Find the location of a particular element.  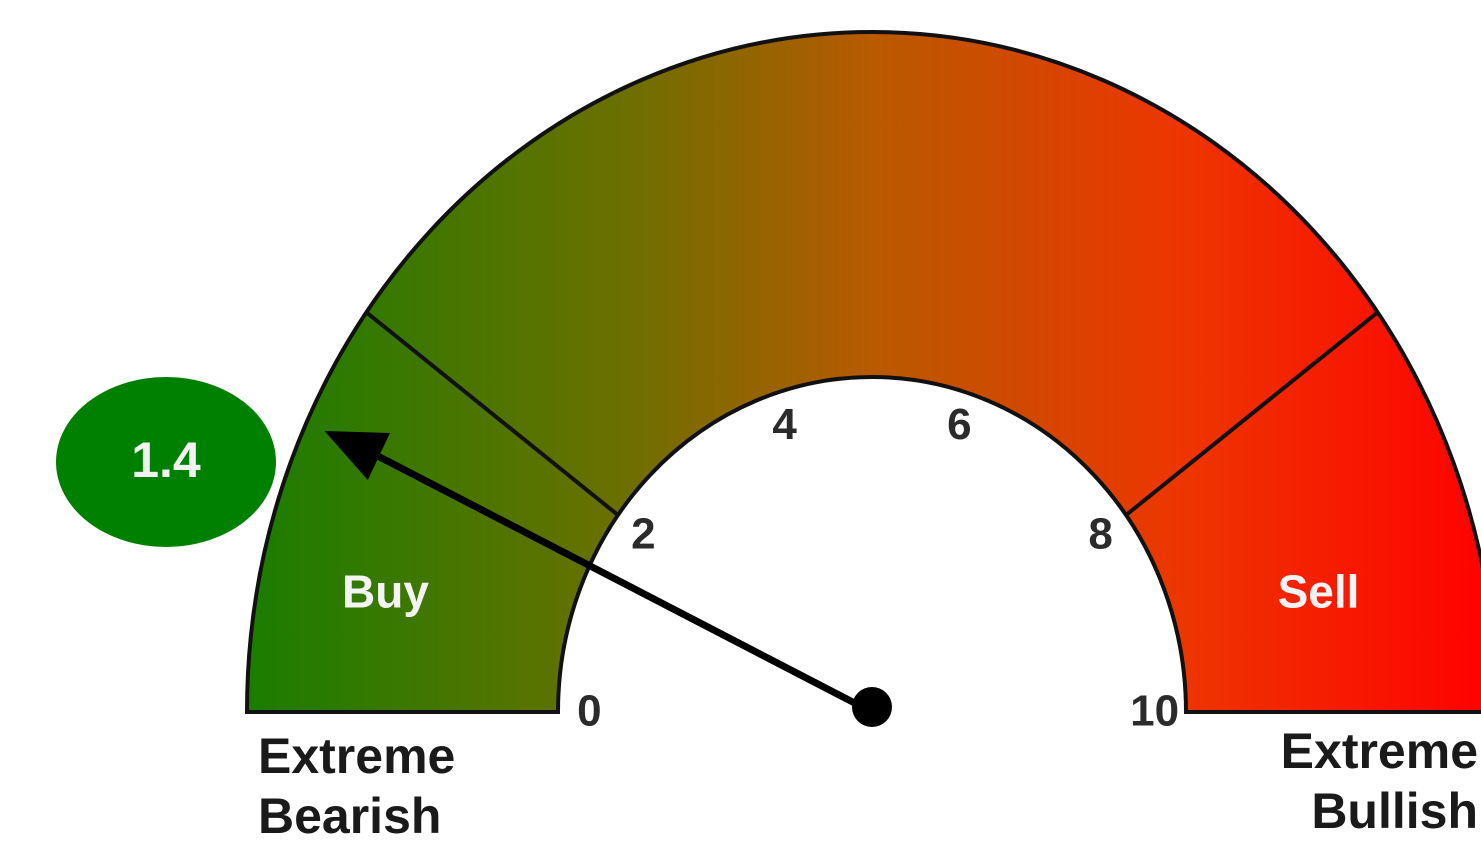

tick-label: 0 is located at coordinates (589, 711).